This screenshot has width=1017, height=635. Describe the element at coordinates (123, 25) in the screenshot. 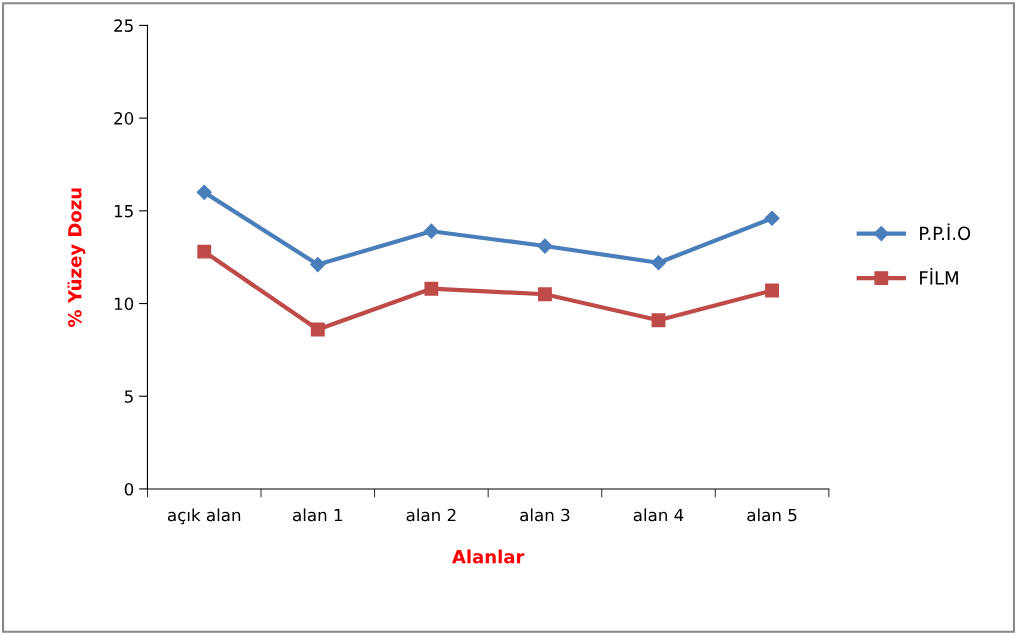

I see `y-tick-label: 25` at that location.